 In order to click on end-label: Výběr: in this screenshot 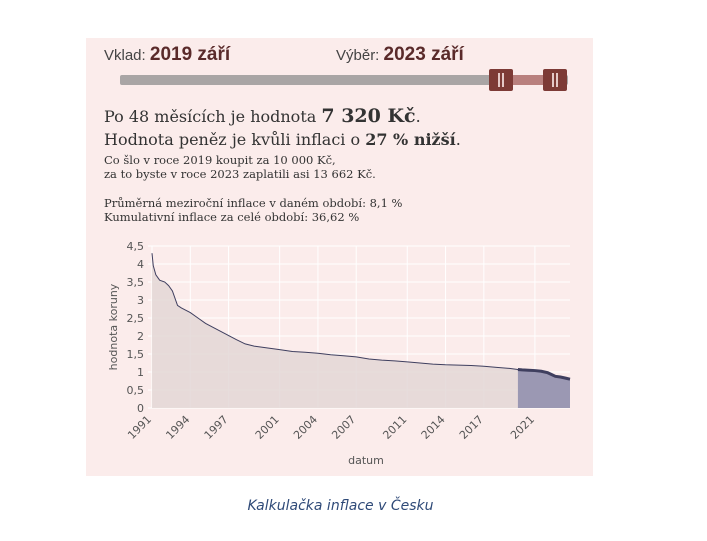, I will do `click(358, 55)`.